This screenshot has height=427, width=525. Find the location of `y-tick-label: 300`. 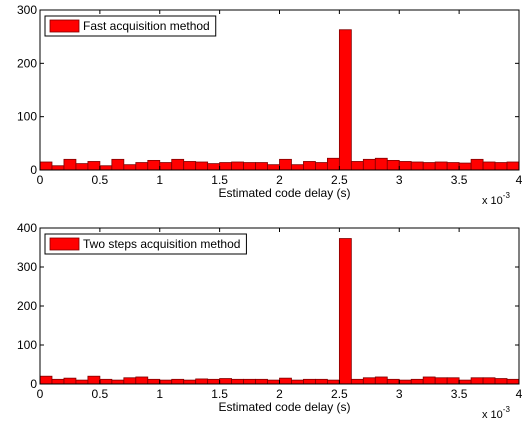

y-tick-label: 300 is located at coordinates (27, 10).